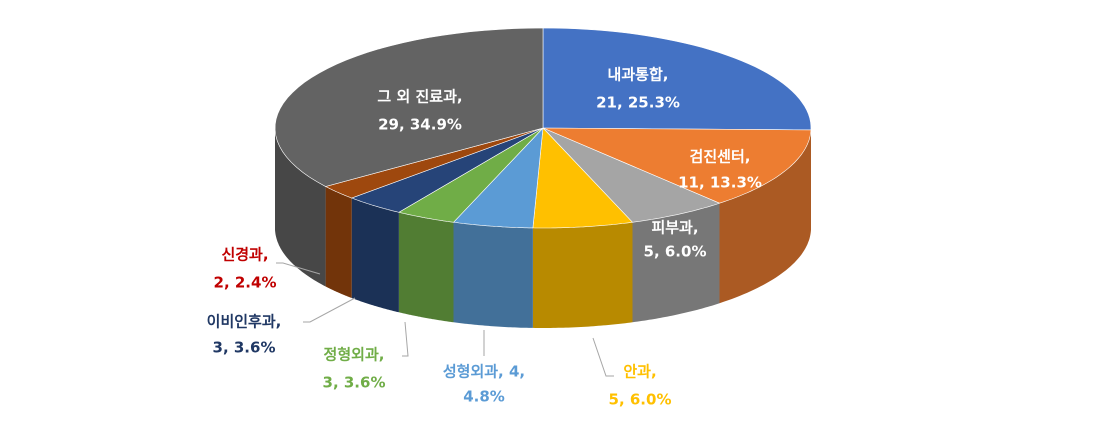  Describe the element at coordinates (720, 183) in the screenshot. I see `data-label: 11, 13.3%` at that location.